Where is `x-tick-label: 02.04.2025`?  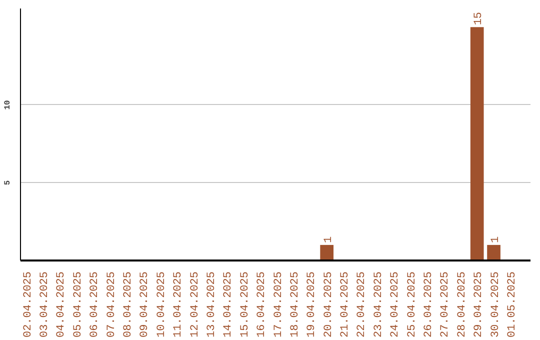
x-tick-label: 02.04.2025 is located at coordinates (28, 304).